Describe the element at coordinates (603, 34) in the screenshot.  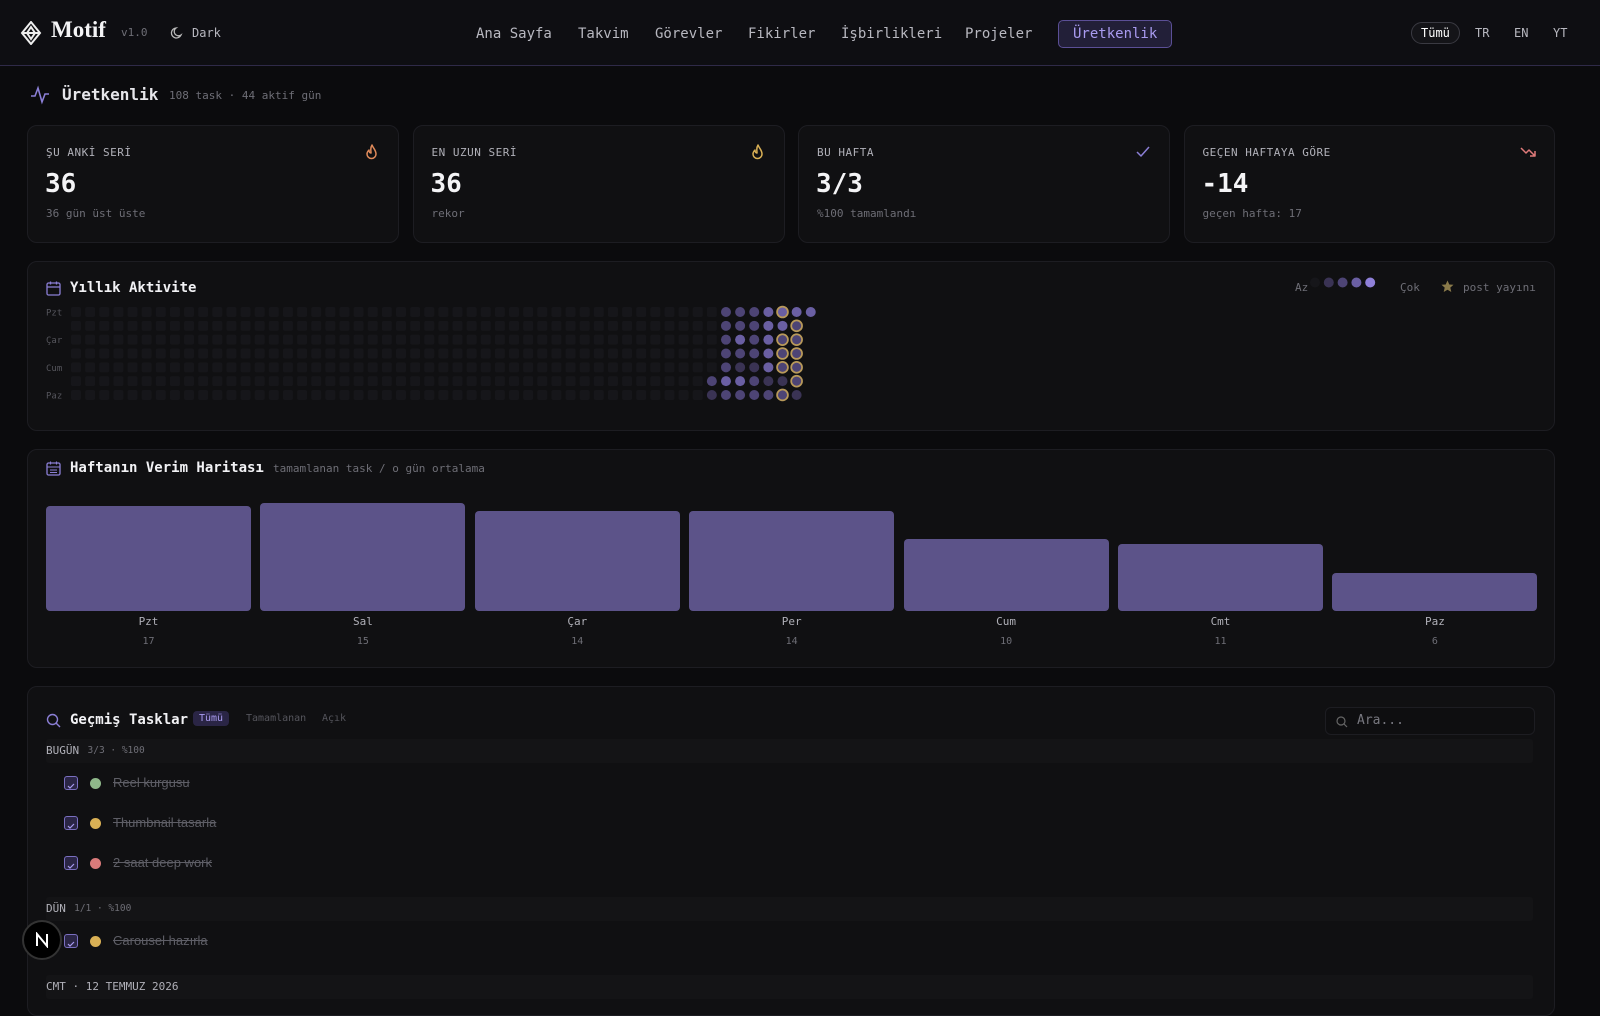
I see `nav-link: Takvim` at that location.